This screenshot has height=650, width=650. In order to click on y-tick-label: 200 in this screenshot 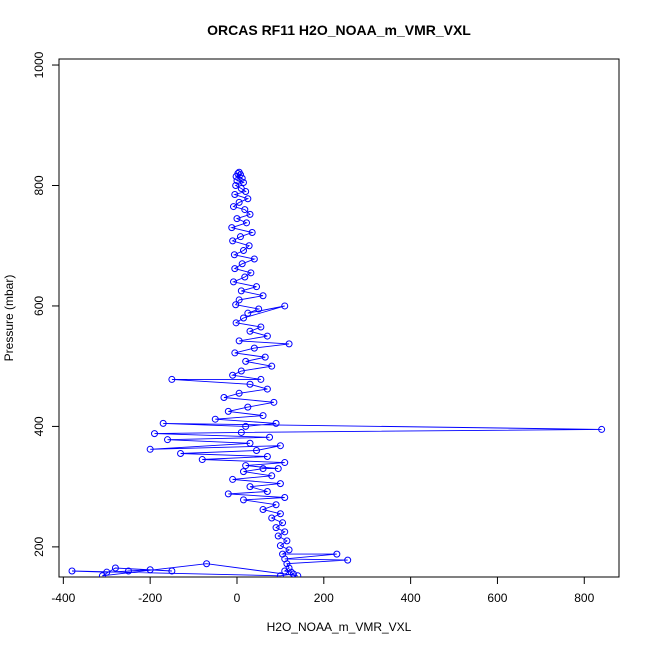, I will do `click(39, 547)`.